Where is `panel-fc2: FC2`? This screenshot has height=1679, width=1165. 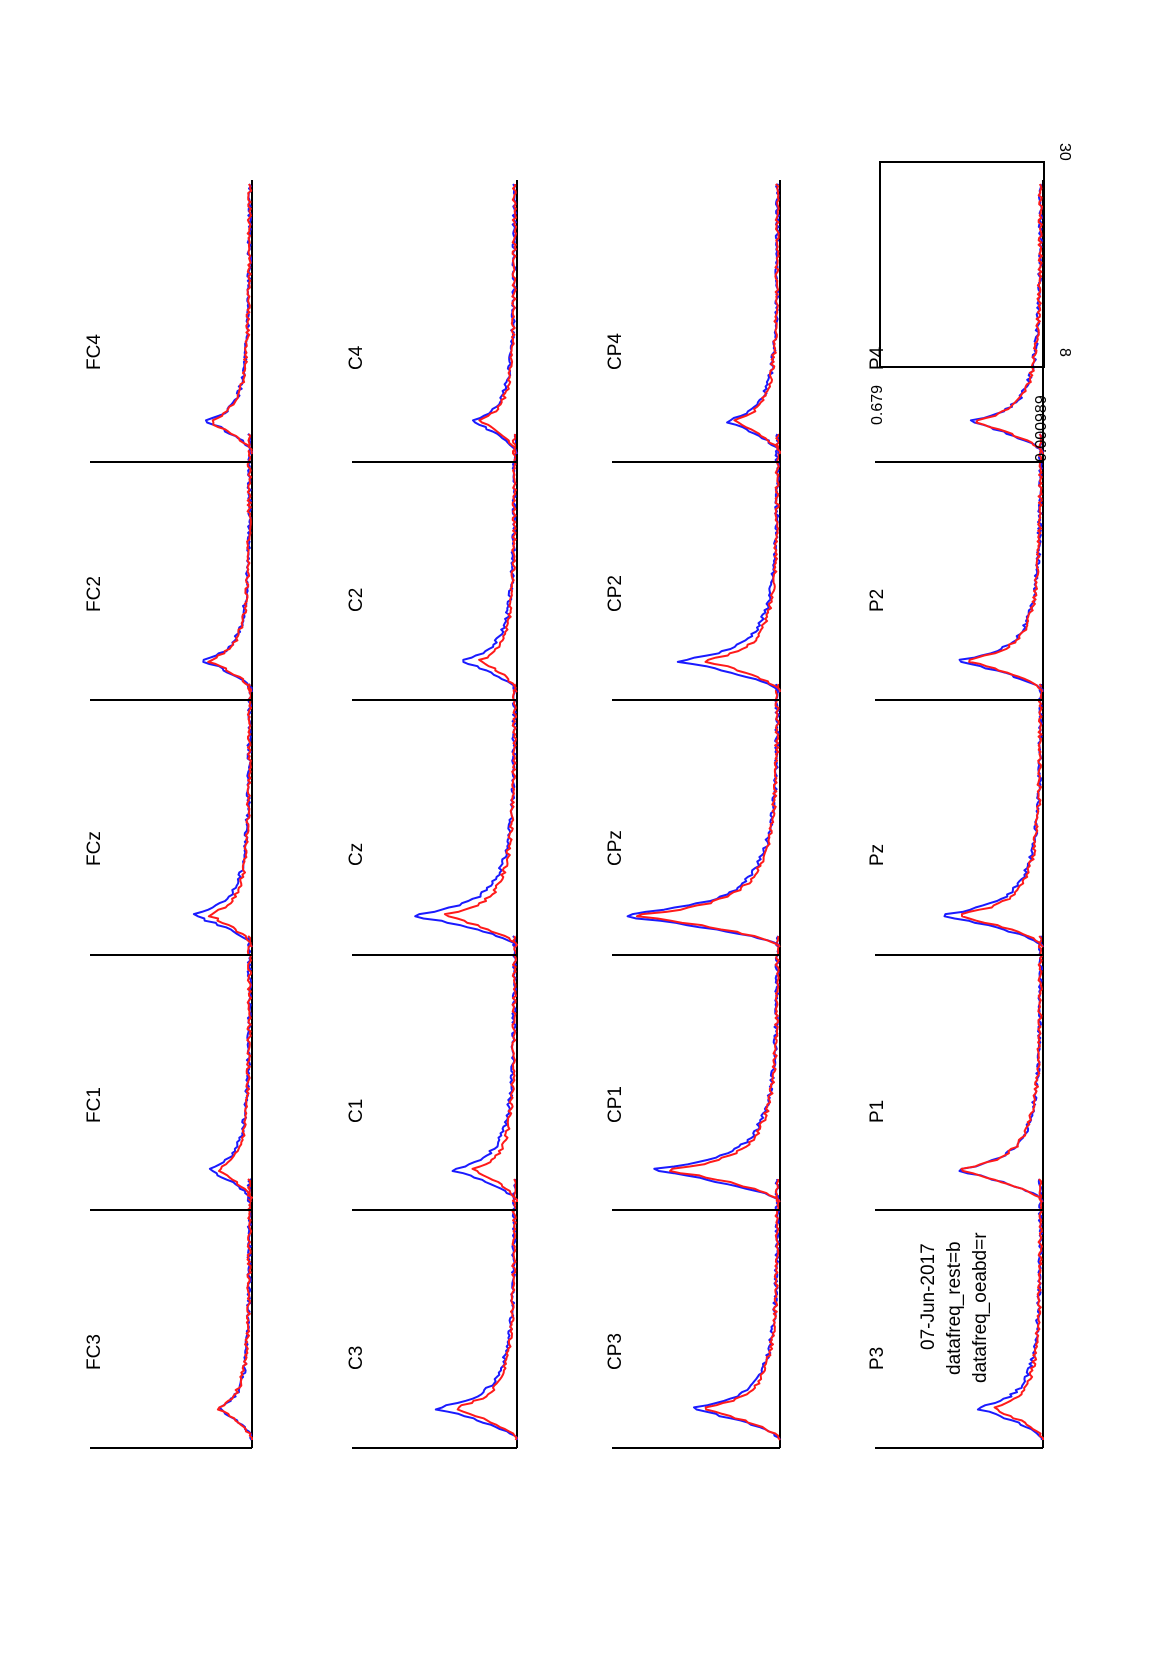 panel-fc2: FC2 is located at coordinates (168, 565).